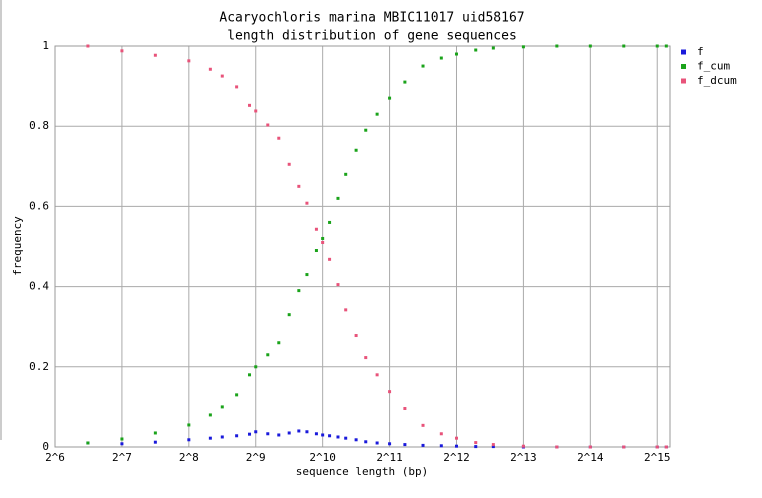 This screenshot has width=762, height=498. What do you see at coordinates (322, 457) in the screenshot?
I see `x-tick-label: 2^10` at bounding box center [322, 457].